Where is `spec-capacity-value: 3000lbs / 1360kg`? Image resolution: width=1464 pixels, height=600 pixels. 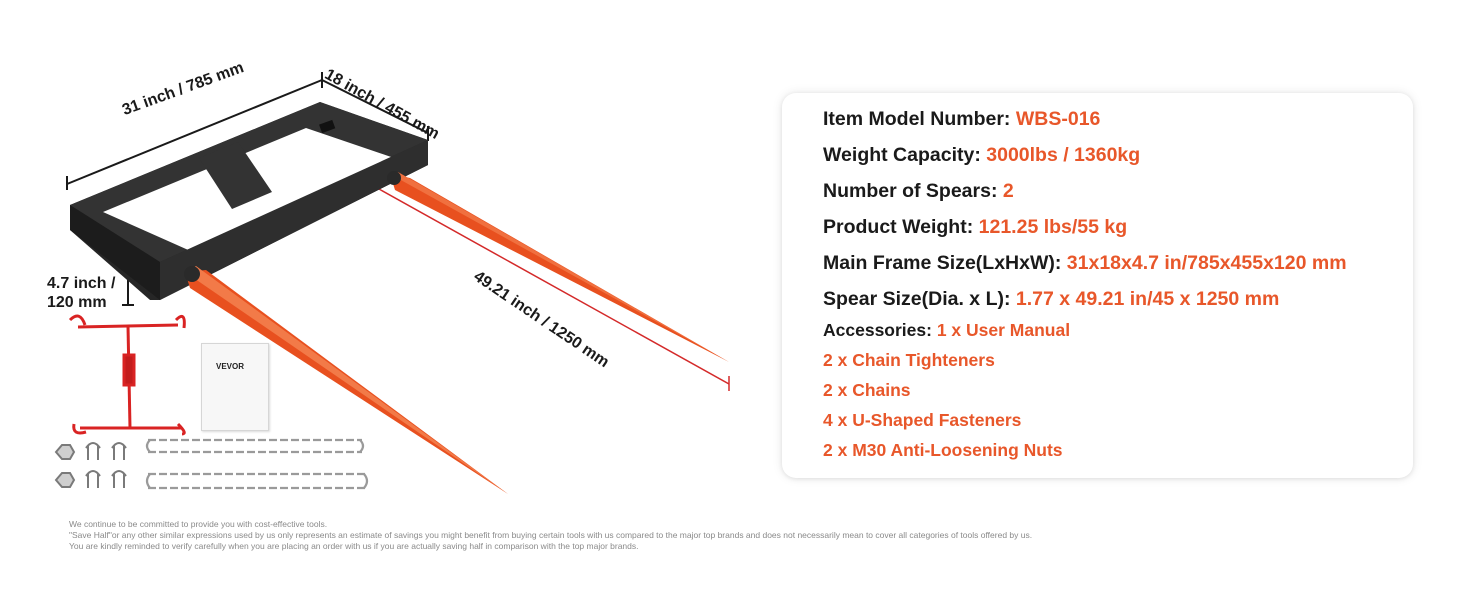
spec-capacity-value: 3000lbs / 1360kg is located at coordinates (1063, 155).